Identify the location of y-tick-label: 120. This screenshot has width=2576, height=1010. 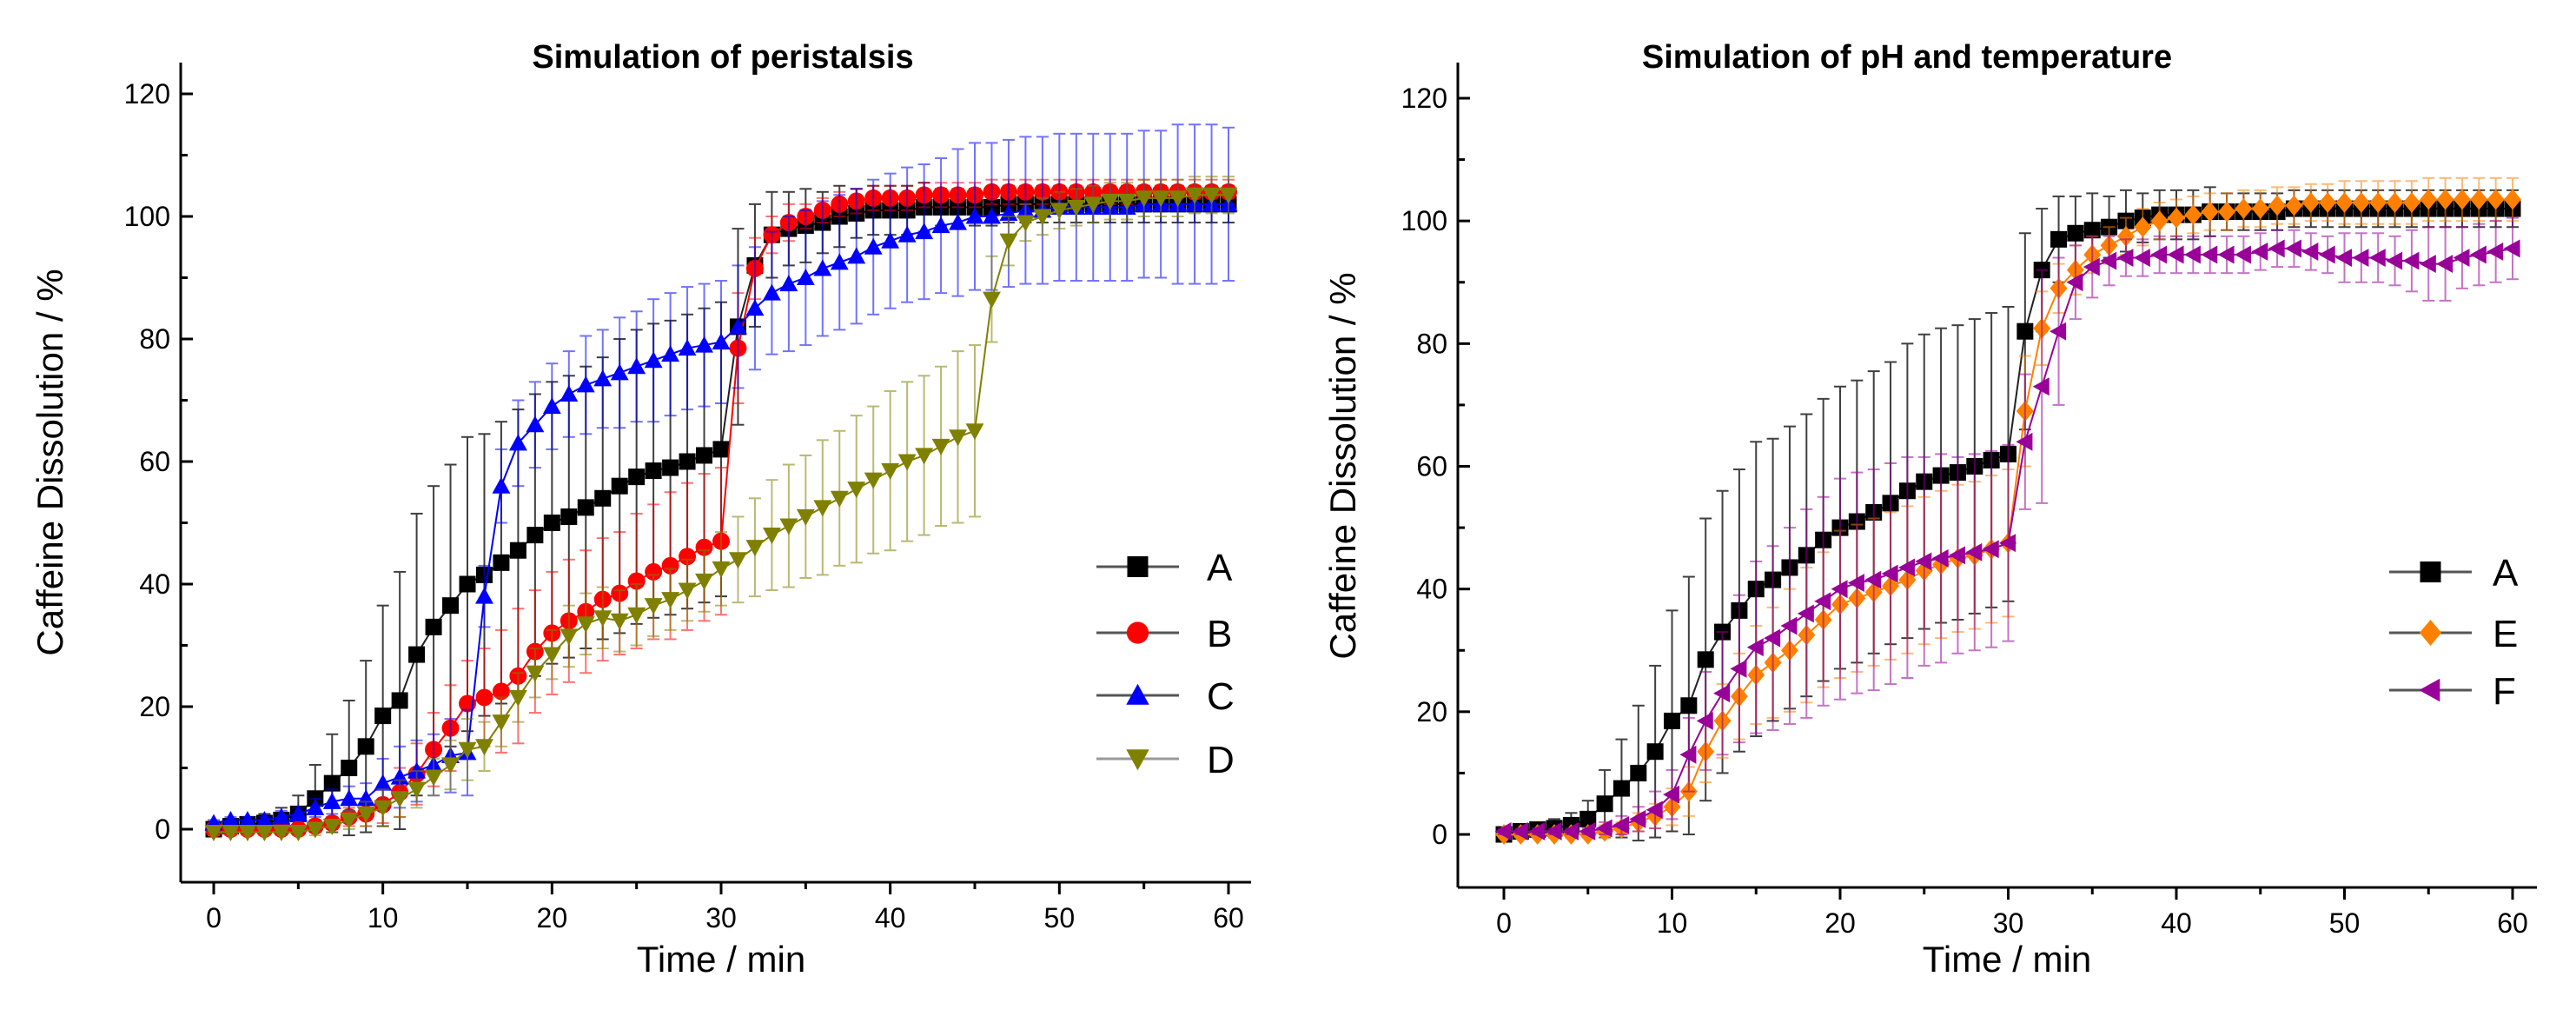
(147, 94).